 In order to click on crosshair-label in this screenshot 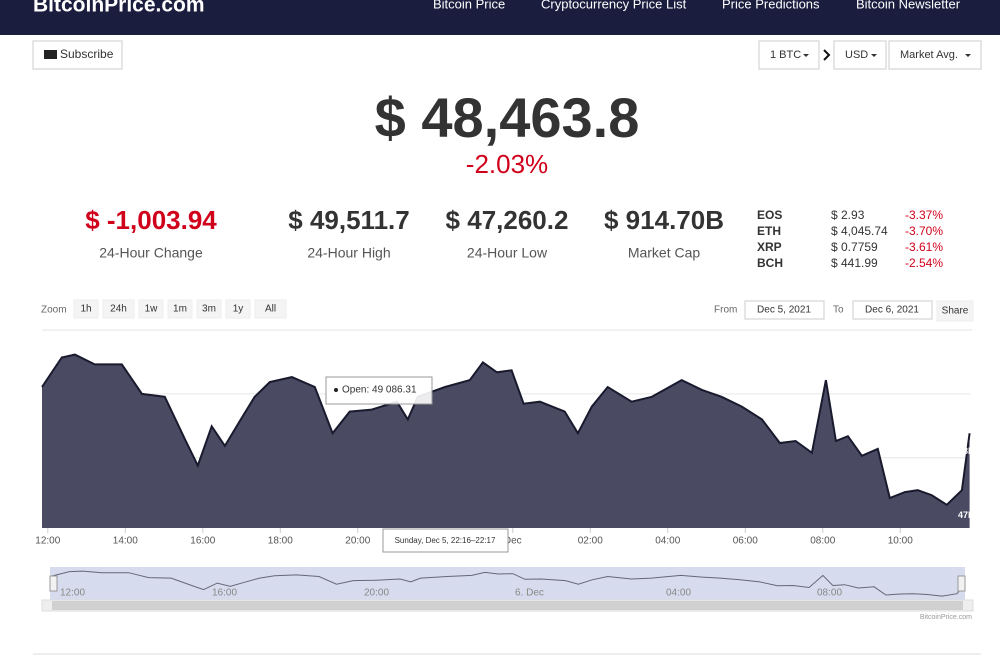, I will do `click(445, 540)`.